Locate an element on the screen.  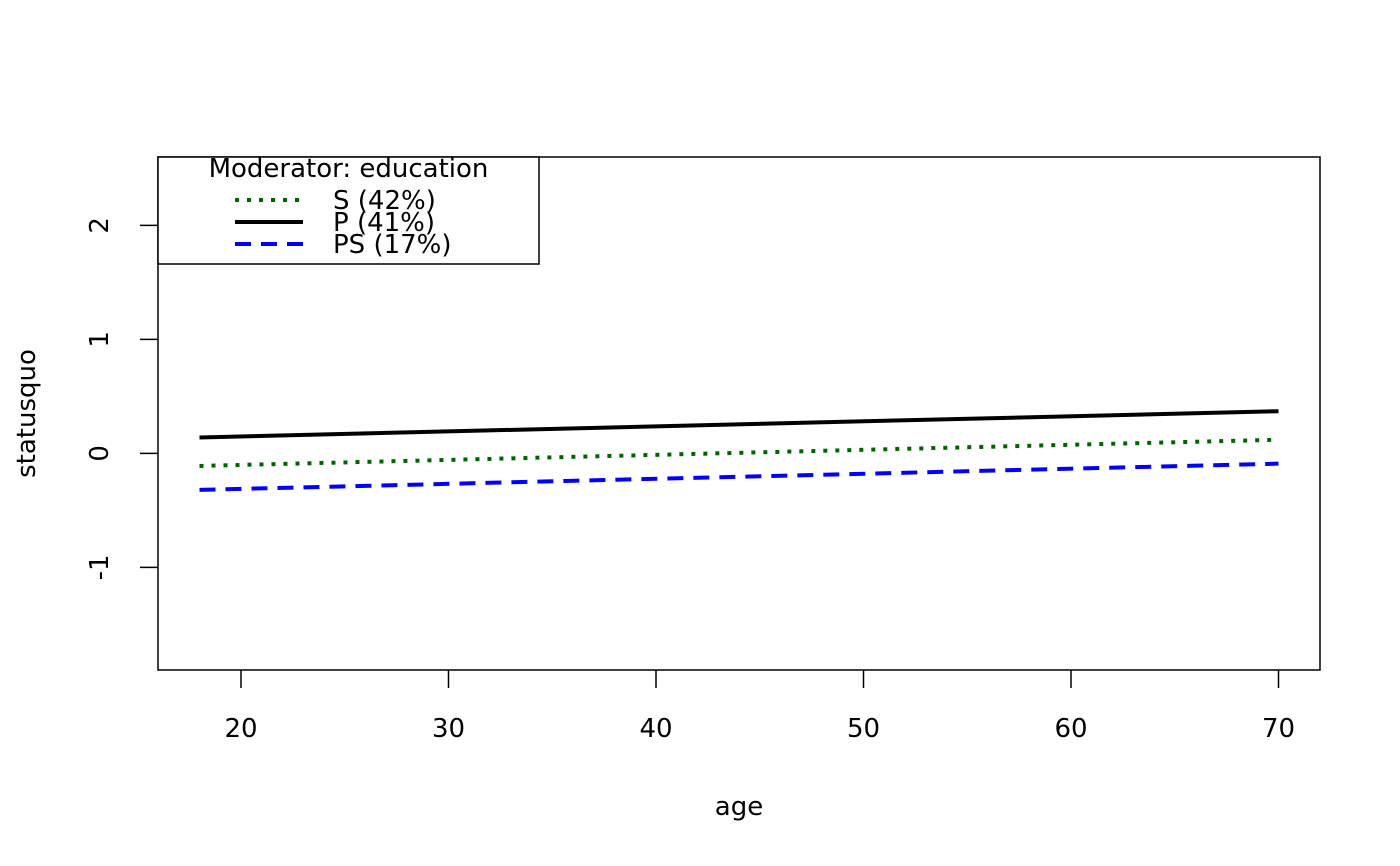
legend-items: S (42%)P (41%)PS (17%) is located at coordinates (343, 223).